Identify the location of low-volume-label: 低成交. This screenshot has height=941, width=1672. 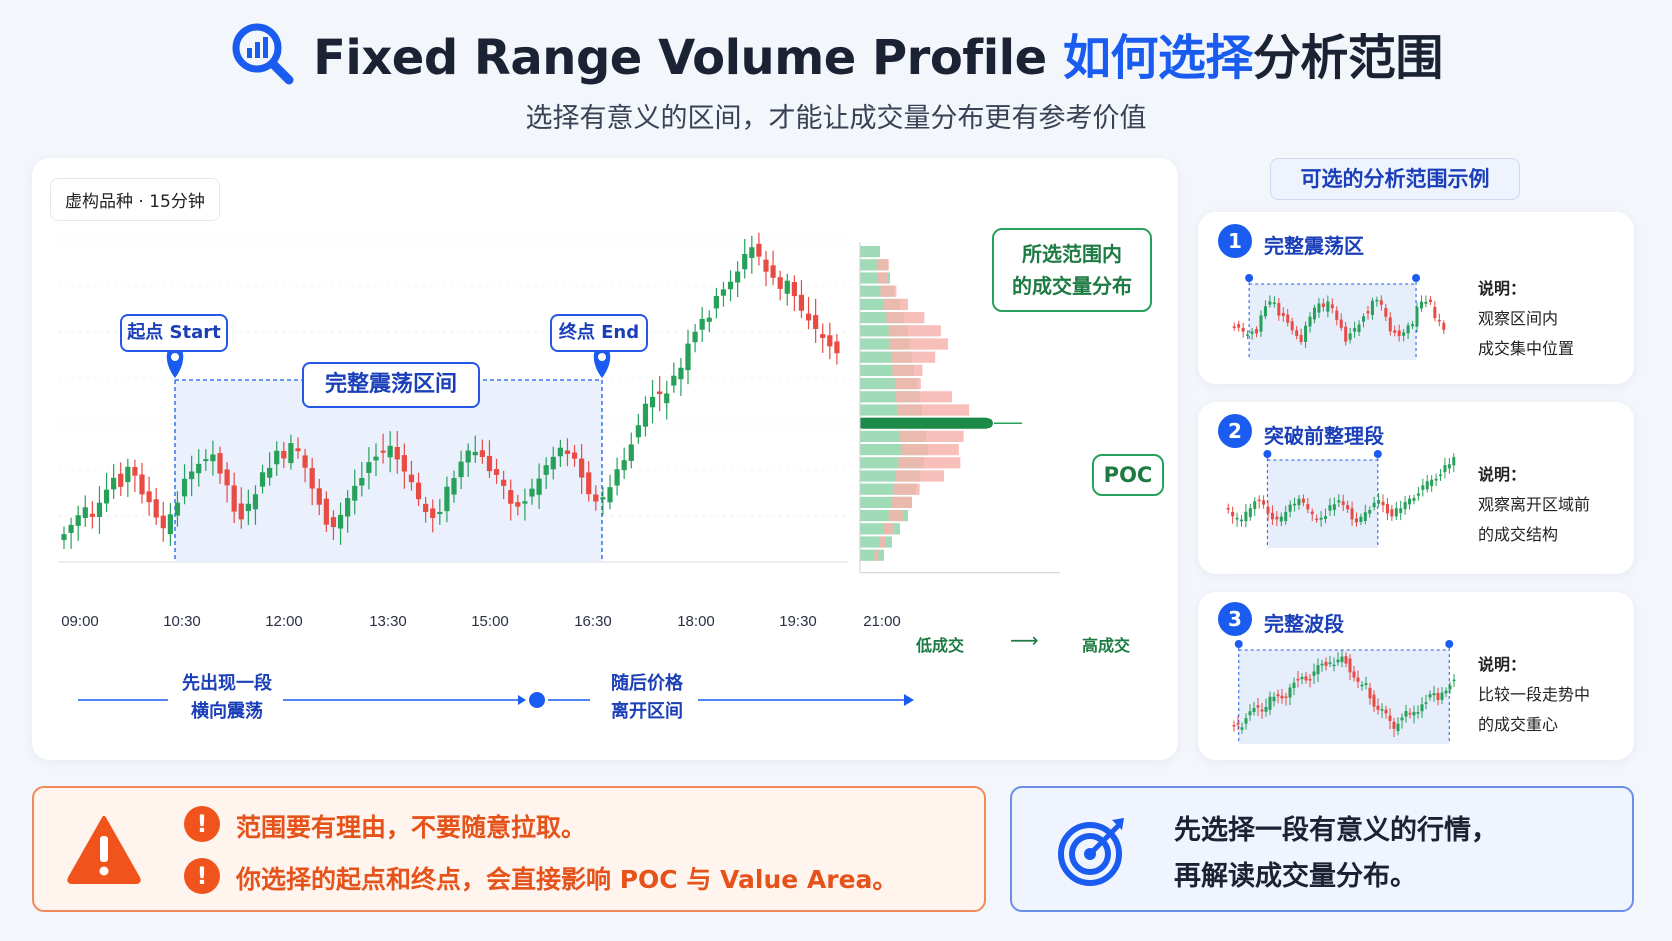
(940, 645).